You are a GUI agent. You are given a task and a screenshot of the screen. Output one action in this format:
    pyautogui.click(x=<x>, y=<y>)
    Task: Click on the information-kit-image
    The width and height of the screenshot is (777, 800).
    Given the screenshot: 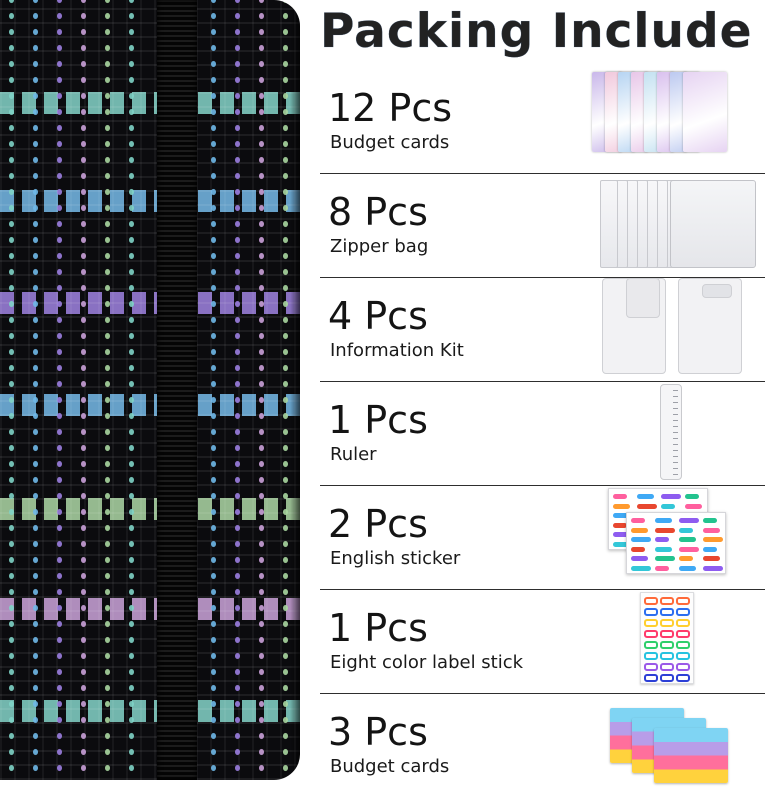 What is the action you would take?
    pyautogui.click(x=672, y=326)
    